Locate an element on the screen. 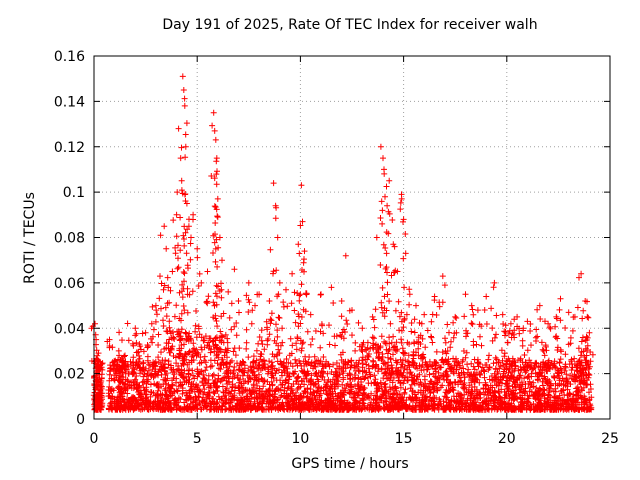 The width and height of the screenshot is (640, 480). x-tick-label-0: 0 is located at coordinates (94, 439).